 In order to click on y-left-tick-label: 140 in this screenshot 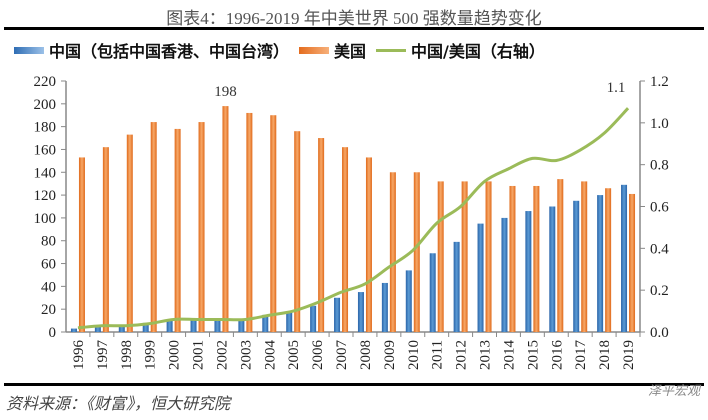, I will do `click(45, 173)`.